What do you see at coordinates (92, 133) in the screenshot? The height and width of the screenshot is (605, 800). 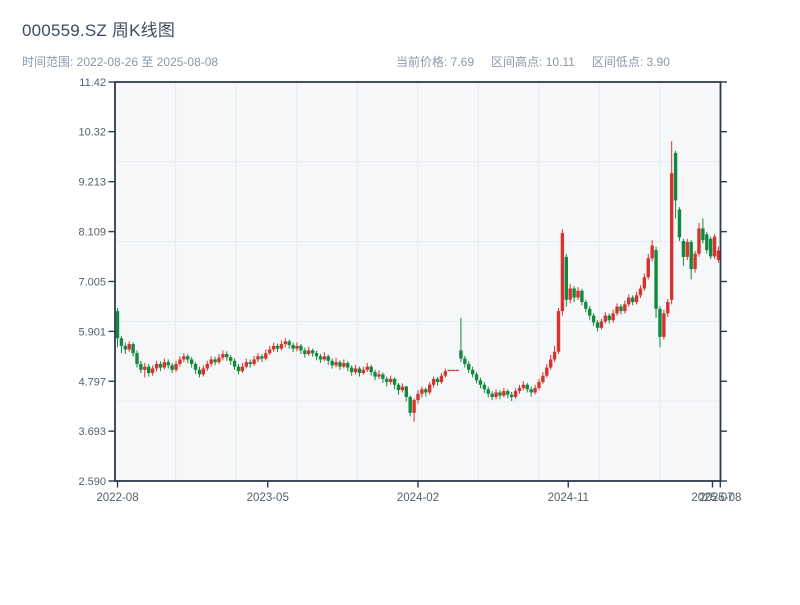 I see `y-tick-label: 10.32` at bounding box center [92, 133].